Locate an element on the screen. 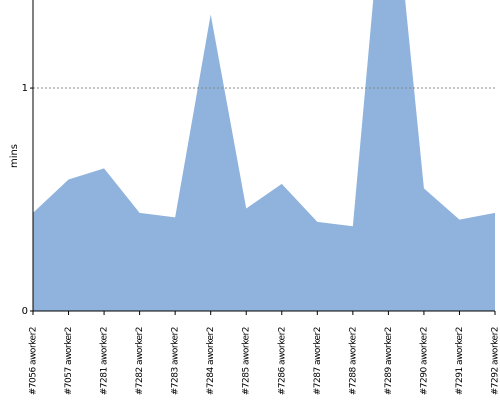 Image resolution: width=500 pixels, height=404 pixels. y-tick-label: 0 is located at coordinates (25, 311).